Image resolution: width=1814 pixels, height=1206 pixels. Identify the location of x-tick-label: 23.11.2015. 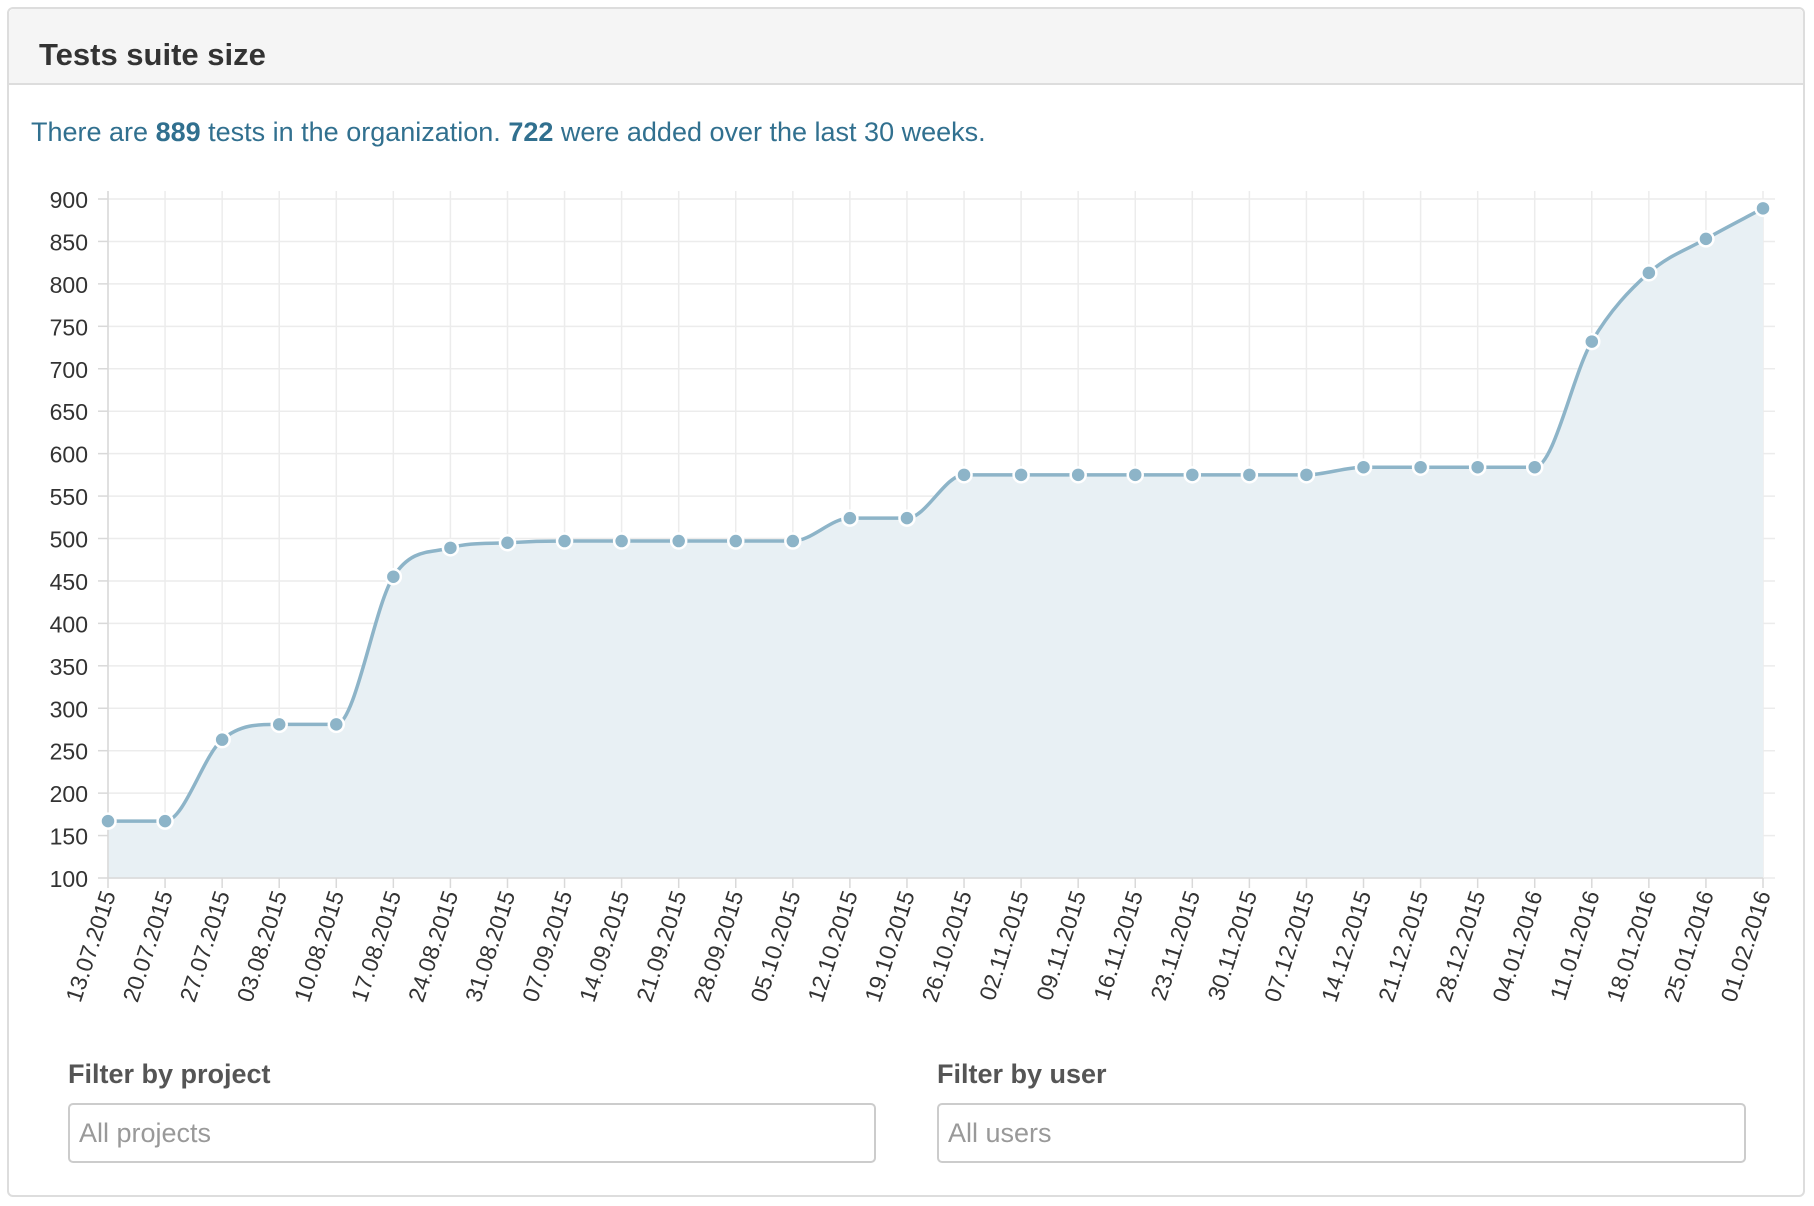
(1175, 946).